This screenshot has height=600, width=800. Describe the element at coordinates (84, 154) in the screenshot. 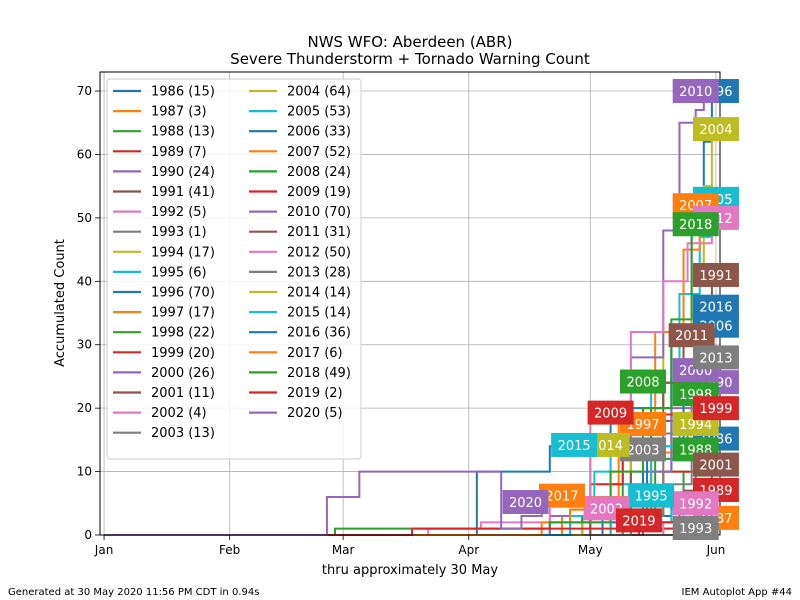

I see `y-tick-label: 60` at that location.